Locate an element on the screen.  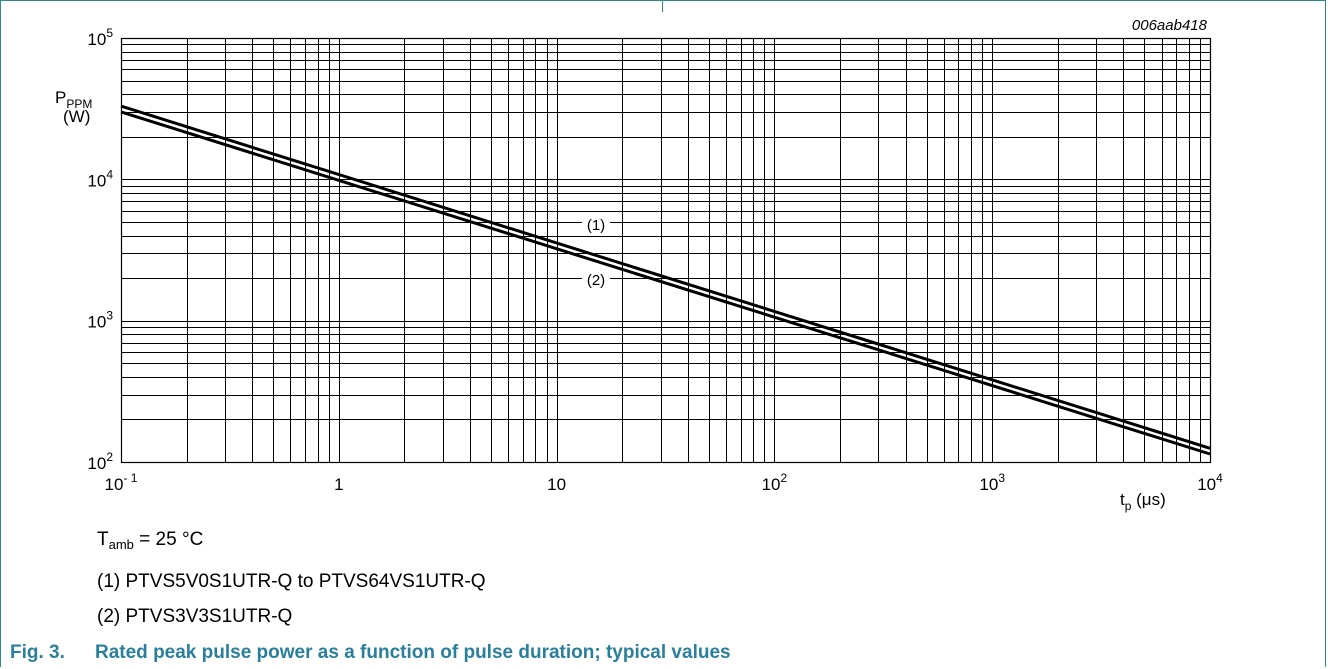
y-tick-label: 10² is located at coordinates (100, 461).